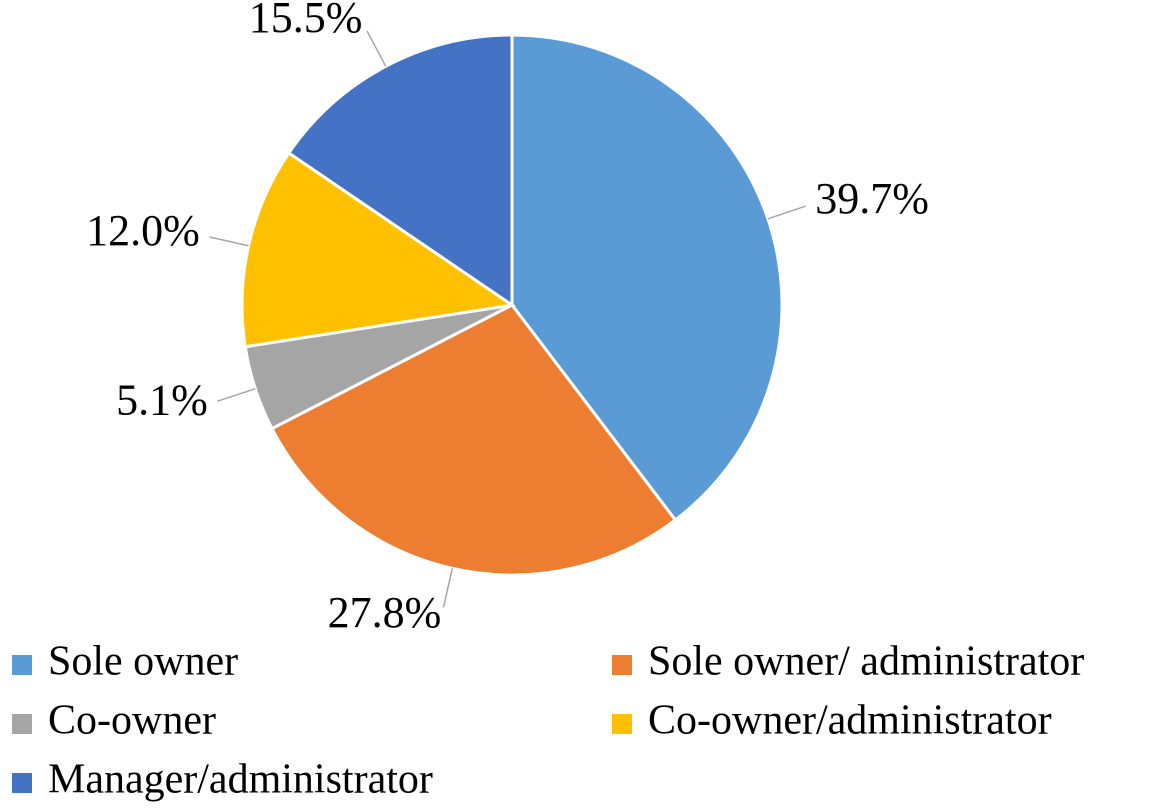 Image resolution: width=1153 pixels, height=808 pixels. Describe the element at coordinates (385, 612) in the screenshot. I see `data-label: 27.8%` at that location.